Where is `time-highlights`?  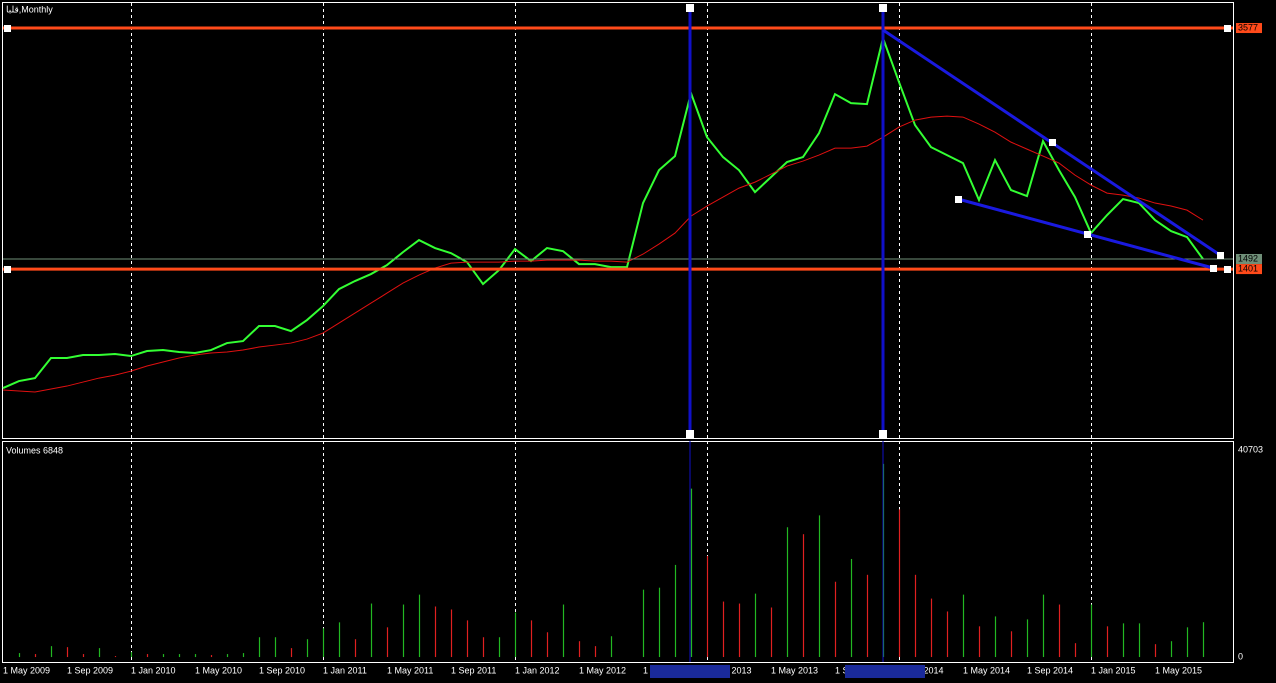
time-highlights is located at coordinates (787, 671).